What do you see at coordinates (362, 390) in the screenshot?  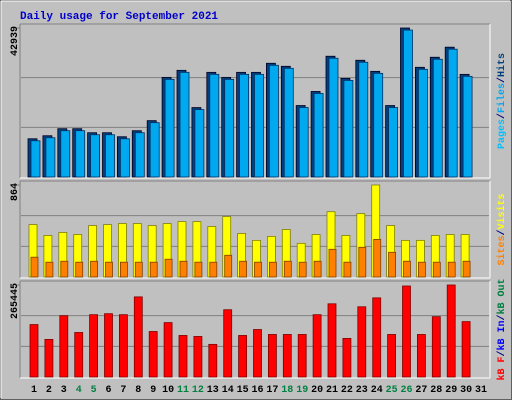 I see `x-tick-label: 23` at bounding box center [362, 390].